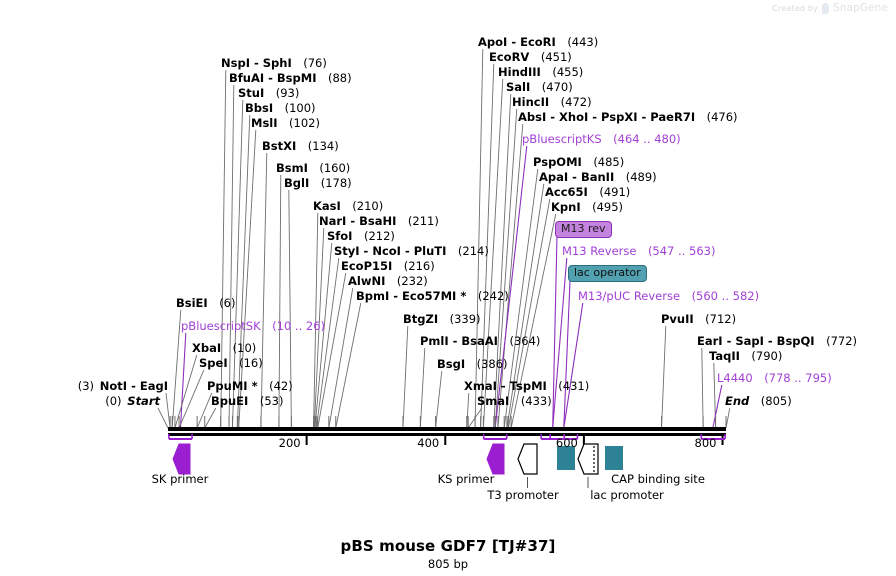 The image size is (896, 576). I want to click on site-label-bpmi-eco57mi: BpmI - Eco57MI * (242), so click(432, 296).